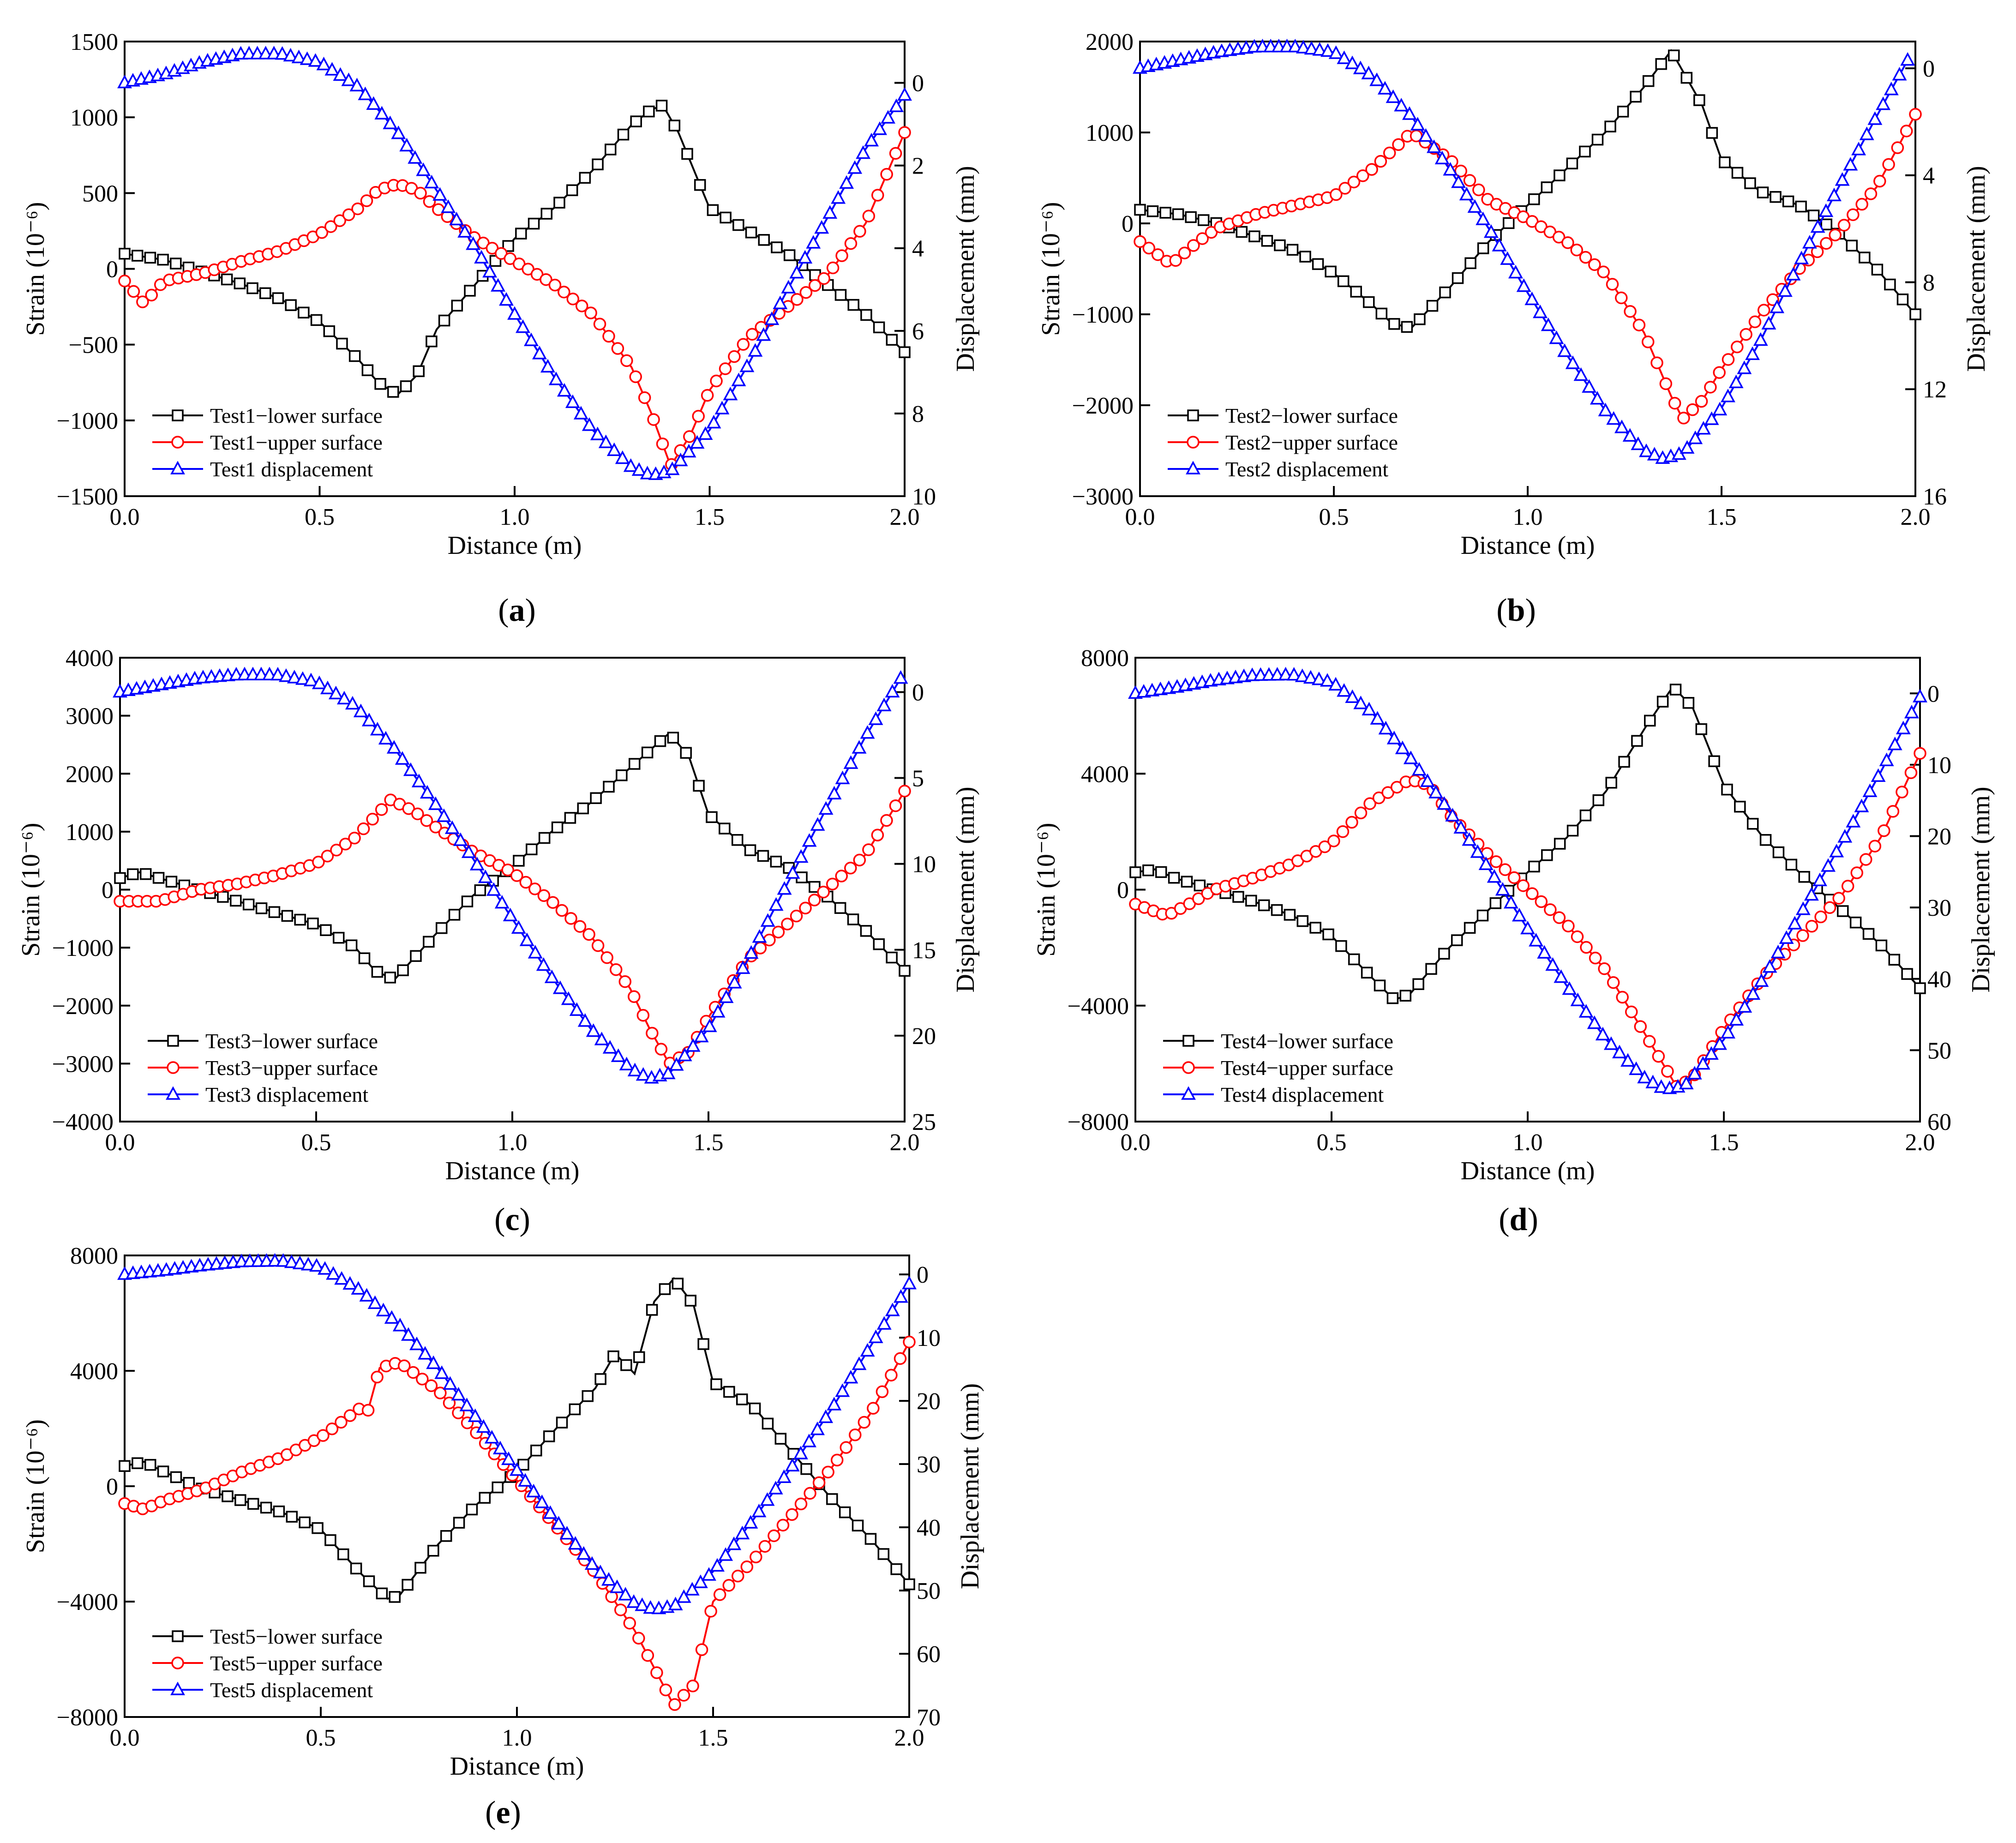 This screenshot has width=2016, height=1843. What do you see at coordinates (918, 166) in the screenshot?
I see `y2-tick-label: 2` at bounding box center [918, 166].